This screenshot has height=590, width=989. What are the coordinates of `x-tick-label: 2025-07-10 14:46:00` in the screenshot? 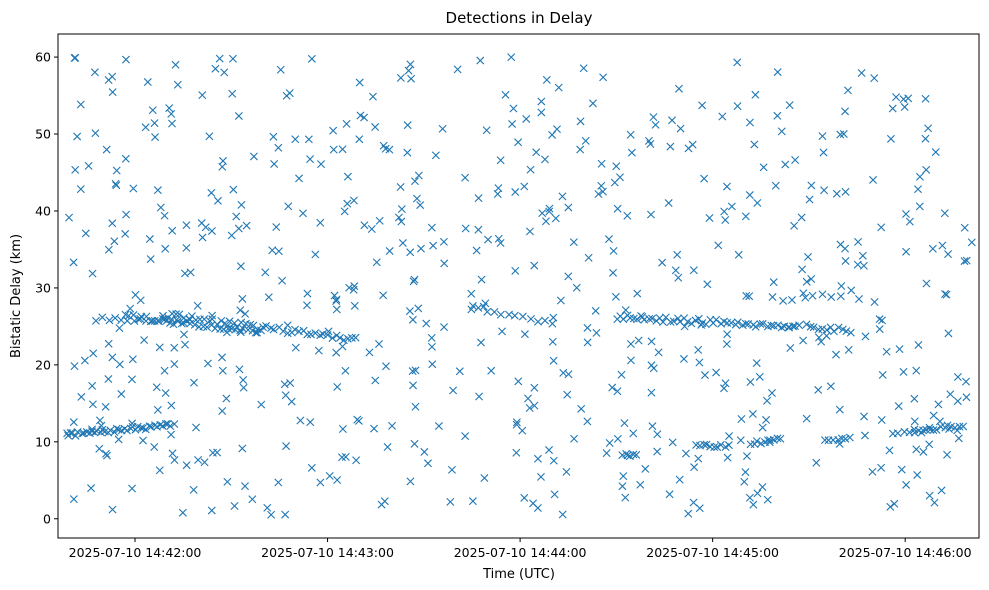 It's located at (905, 552).